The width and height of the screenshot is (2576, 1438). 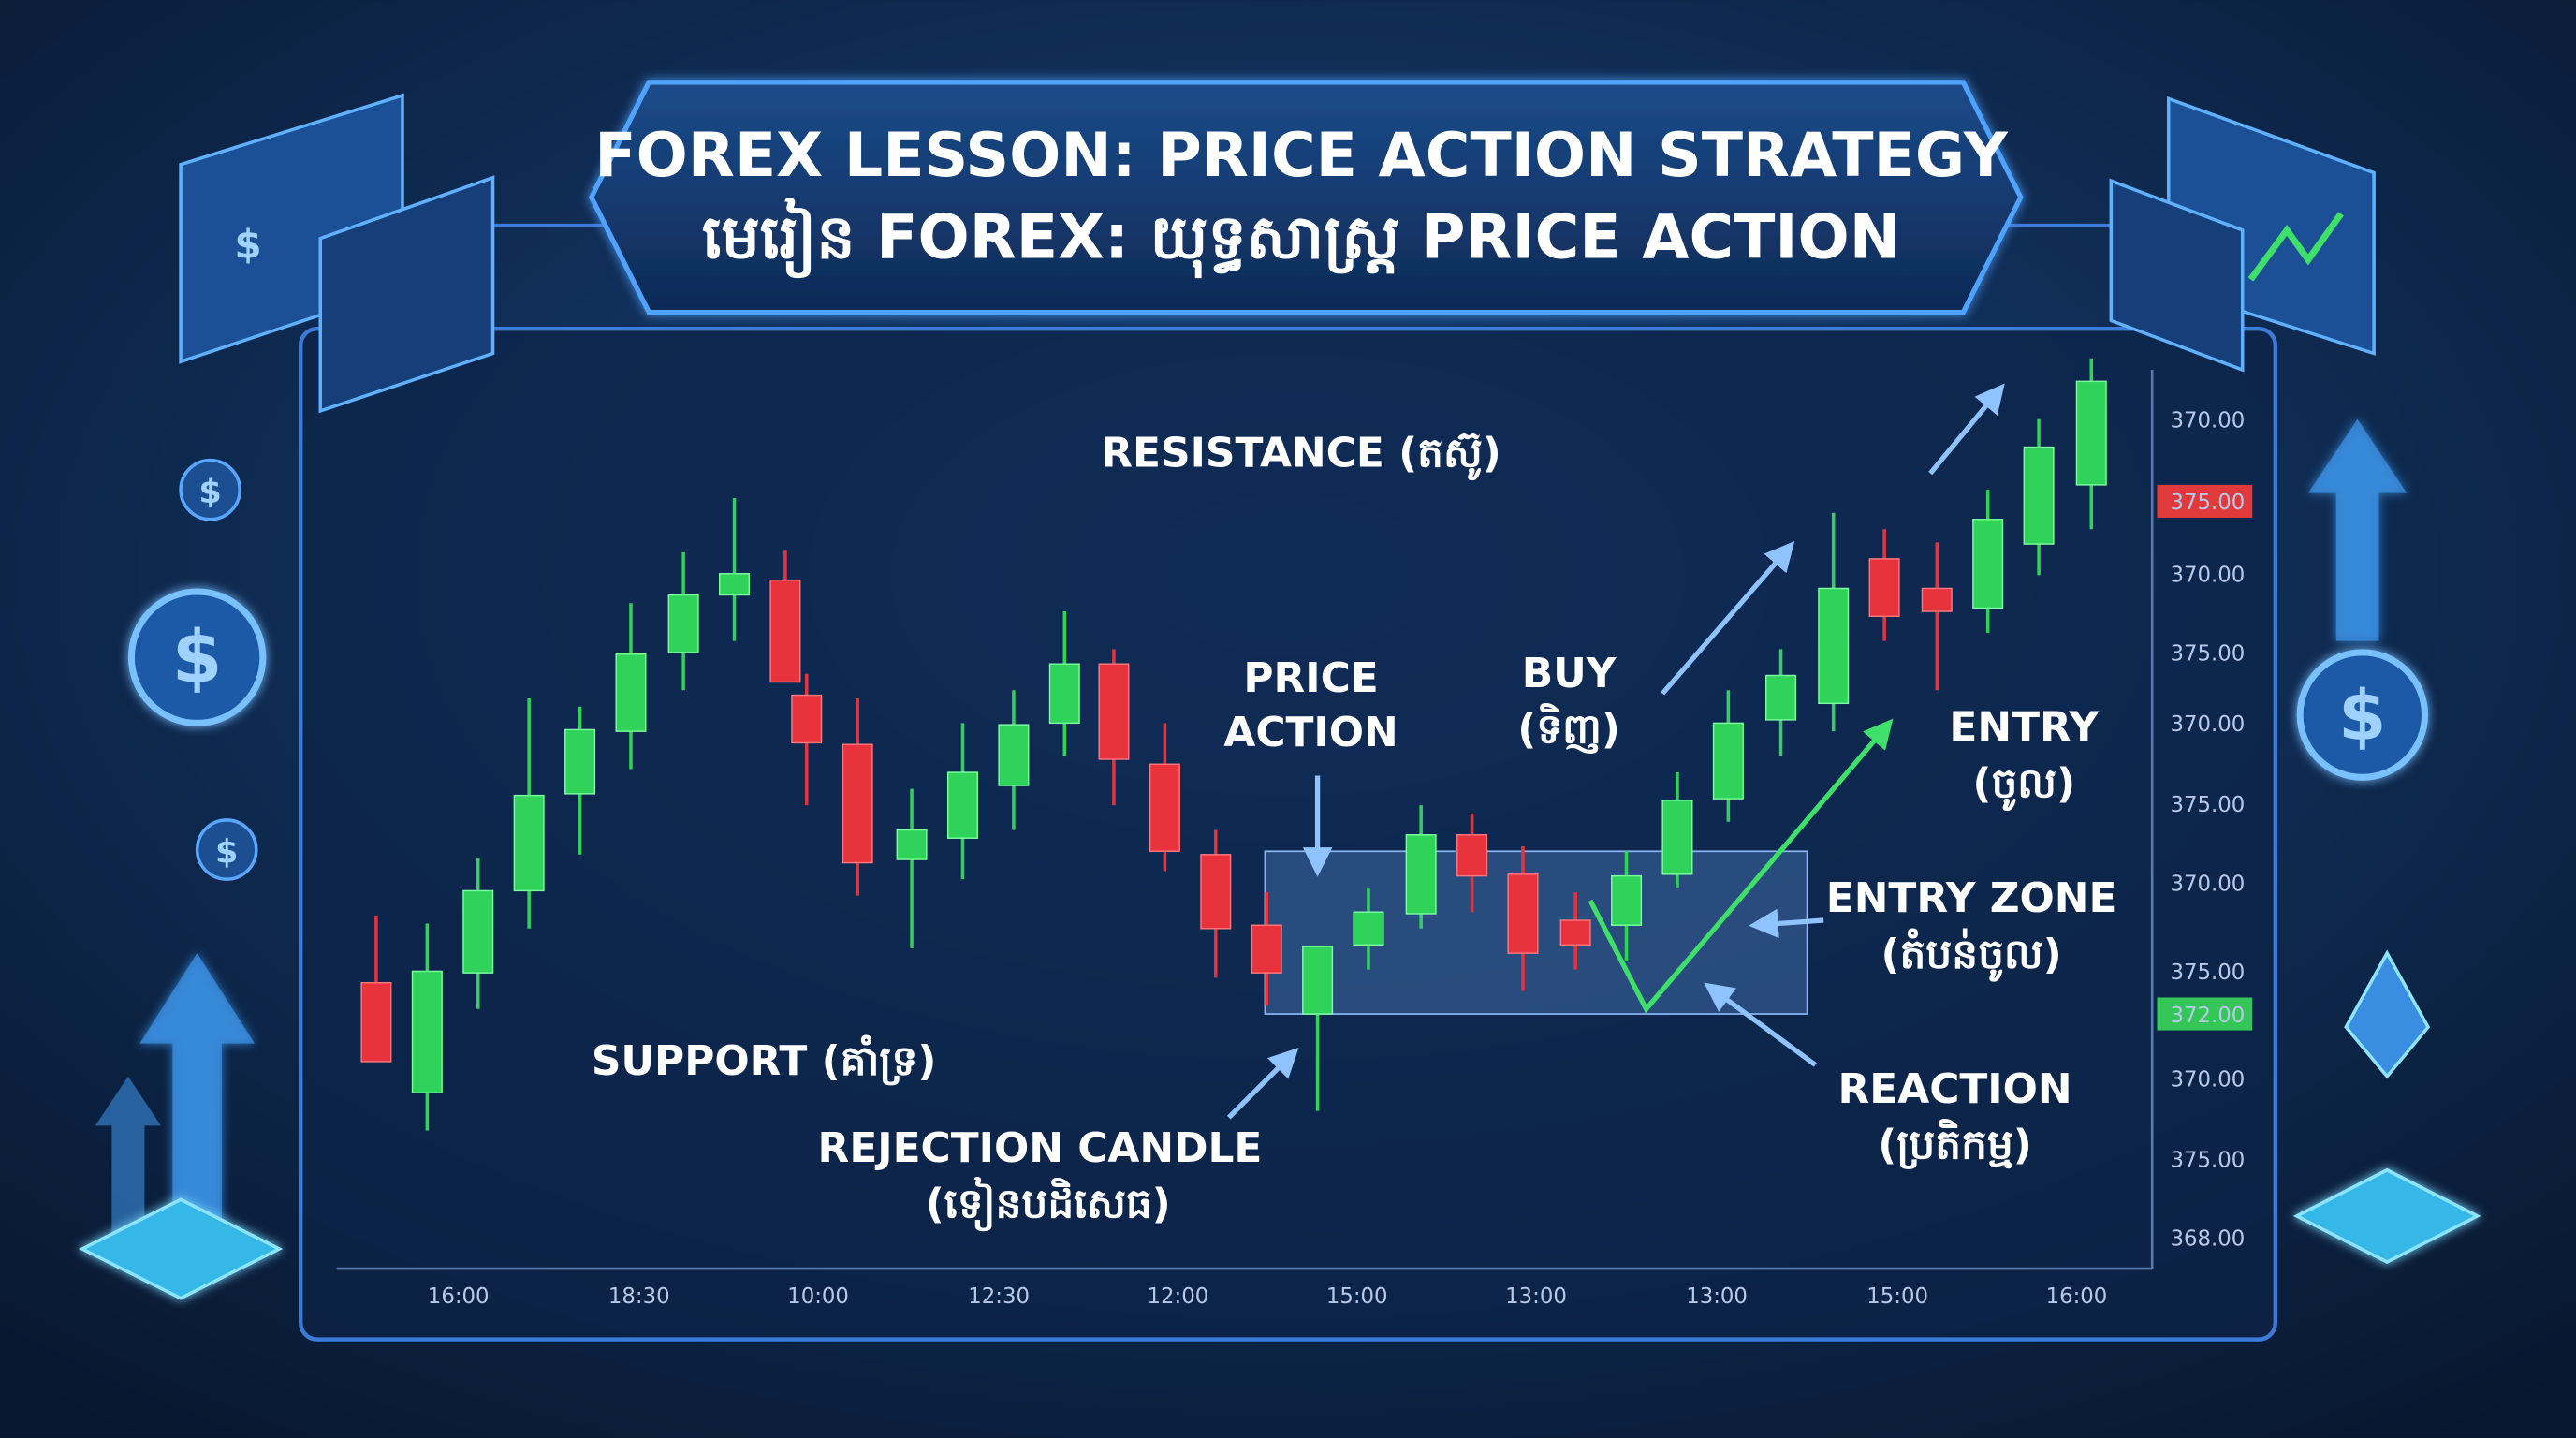 I want to click on rejection-label: REJECTION CANDLE, so click(x=1040, y=1148).